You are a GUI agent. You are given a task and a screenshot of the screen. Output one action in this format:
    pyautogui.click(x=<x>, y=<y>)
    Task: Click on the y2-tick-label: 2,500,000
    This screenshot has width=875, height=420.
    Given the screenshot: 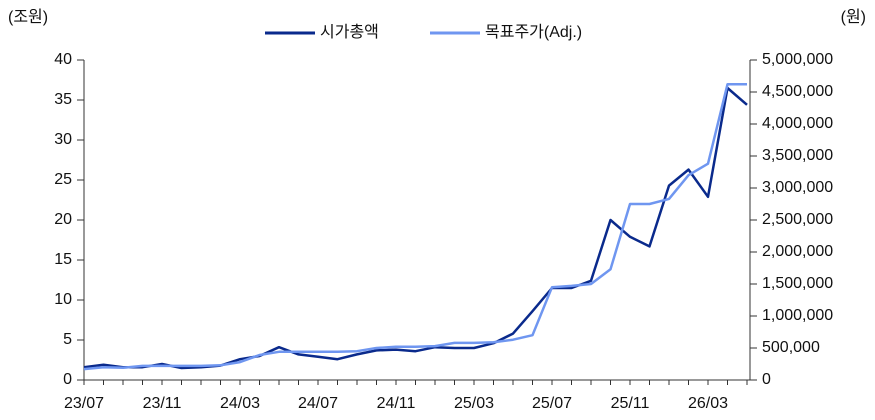 What is the action you would take?
    pyautogui.click(x=797, y=219)
    